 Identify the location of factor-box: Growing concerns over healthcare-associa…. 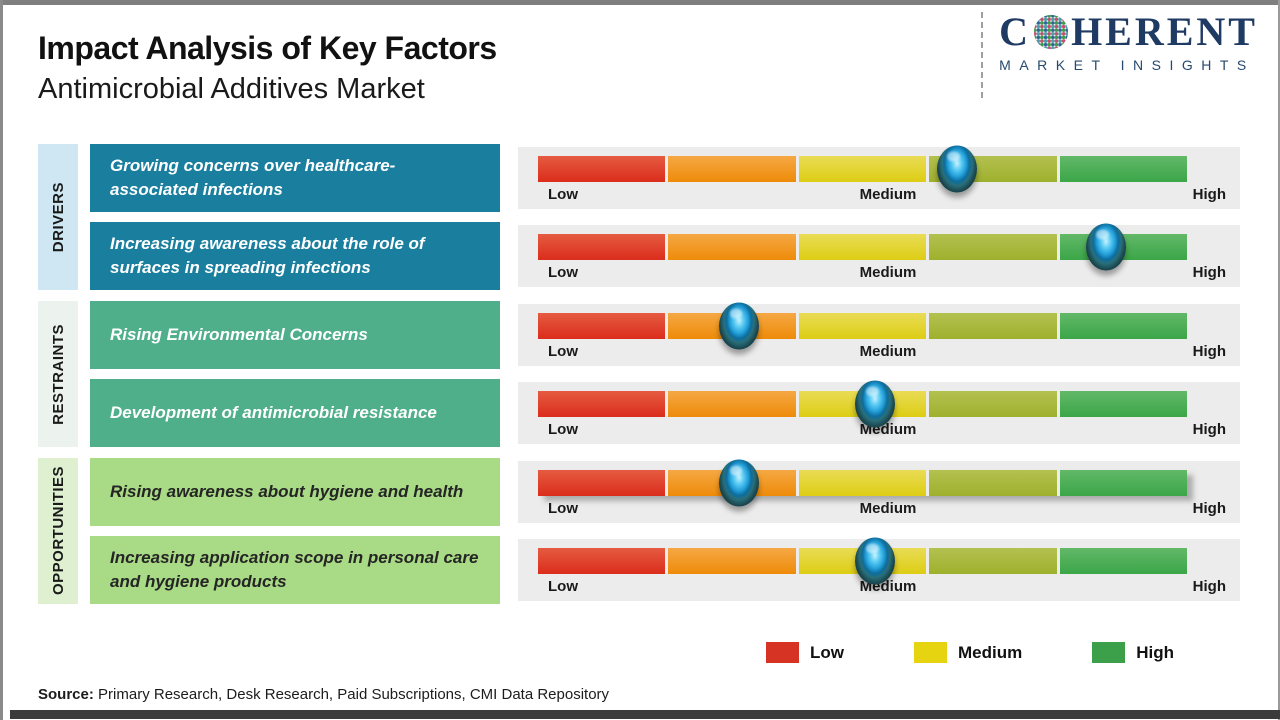
(295, 178).